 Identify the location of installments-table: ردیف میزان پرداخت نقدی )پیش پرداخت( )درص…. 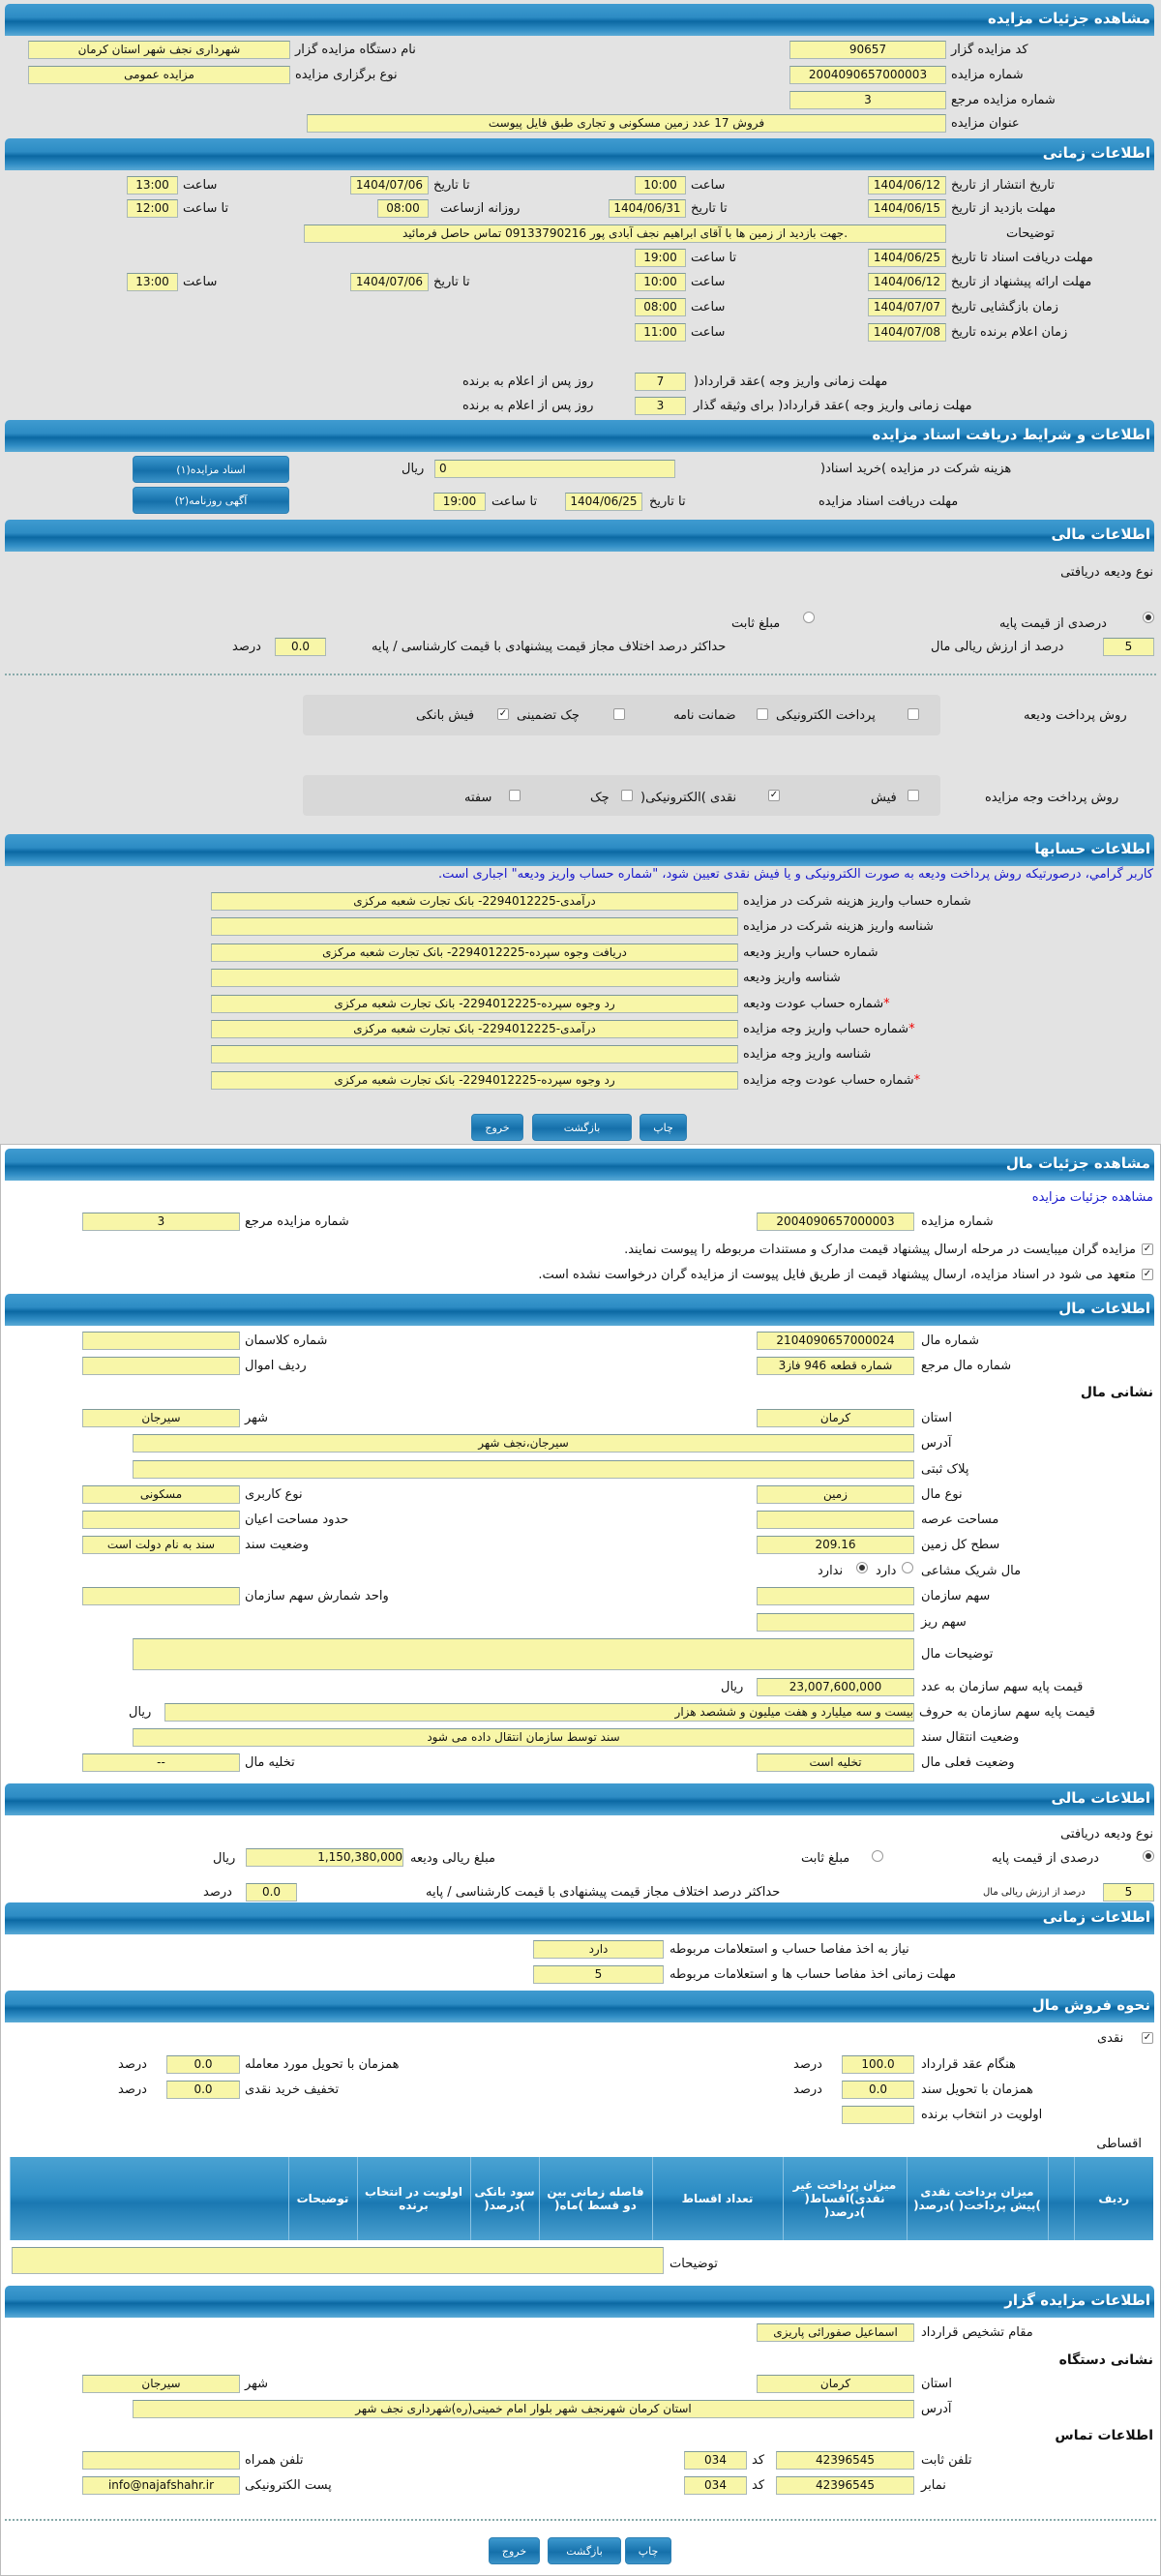
(581, 2198).